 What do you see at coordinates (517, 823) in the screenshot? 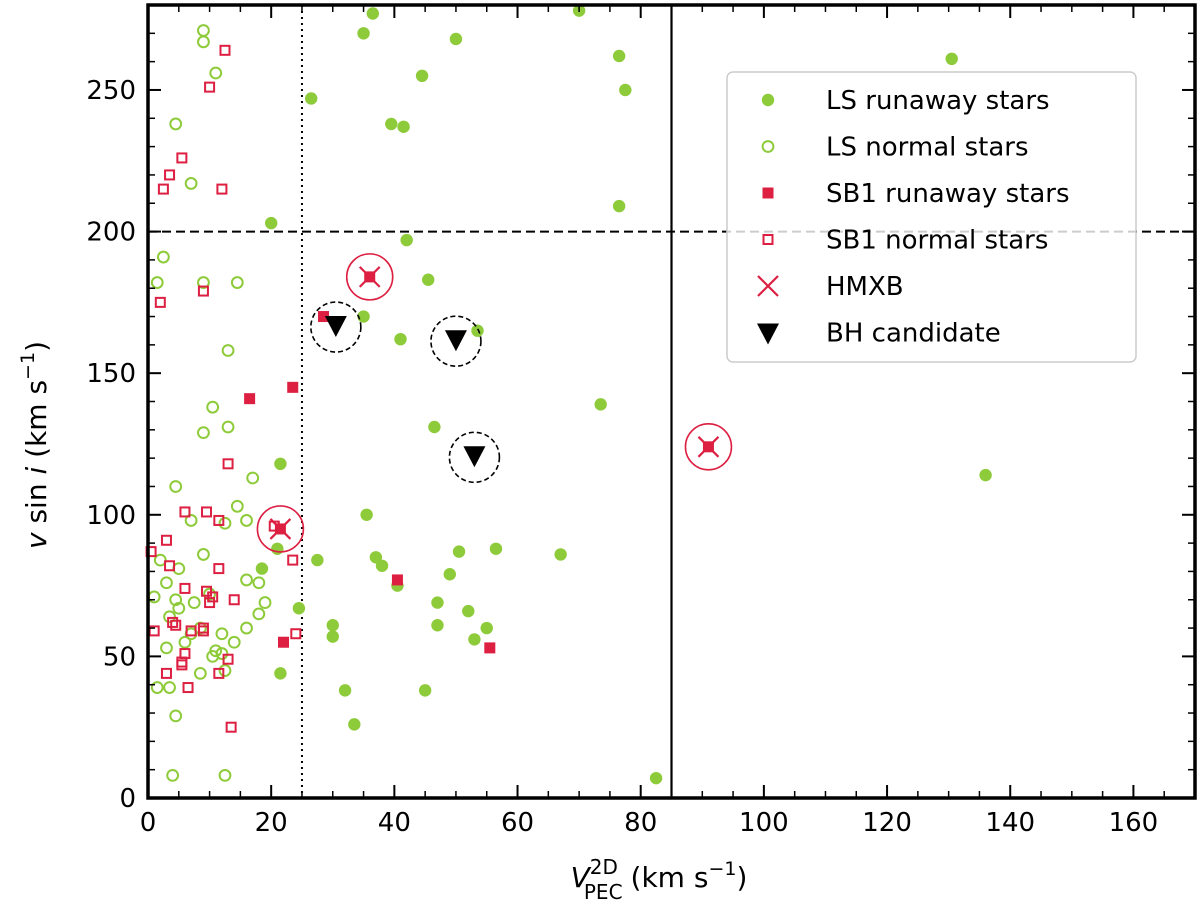
I see `x-tick-label: 60` at bounding box center [517, 823].